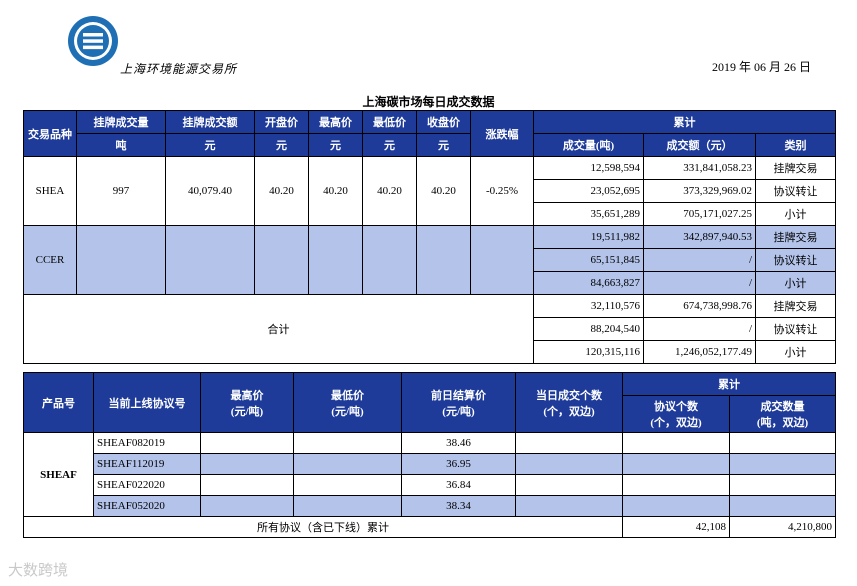 Image resolution: width=857 pixels, height=586 pixels. What do you see at coordinates (147, 506) in the screenshot?
I see `agreement-id: SHEAF052020` at bounding box center [147, 506].